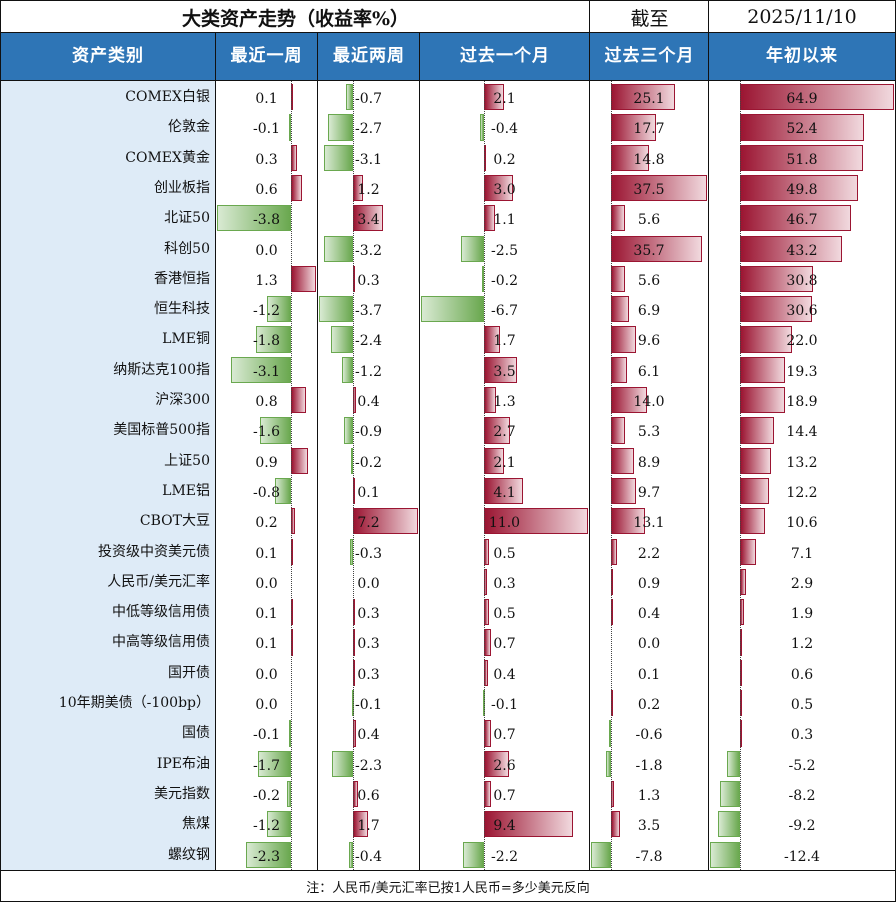 The image size is (896, 902). Describe the element at coordinates (649, 129) in the screenshot. I see `value-three-months: 17.7` at that location.